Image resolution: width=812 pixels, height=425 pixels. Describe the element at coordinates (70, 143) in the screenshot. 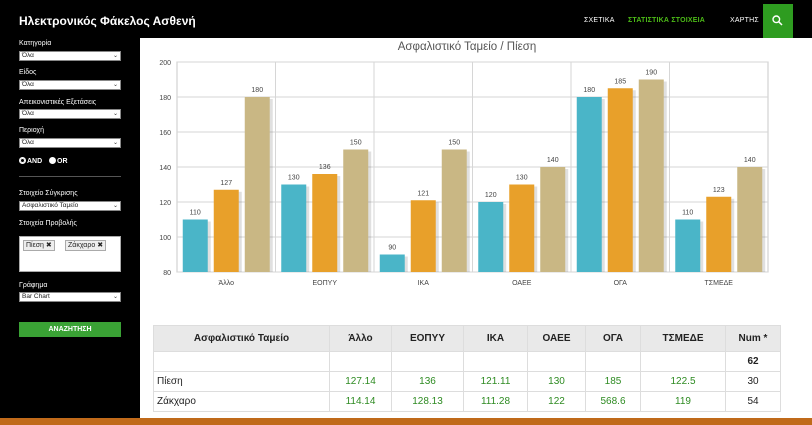

I see `region-select: Όλα ⌄` at that location.